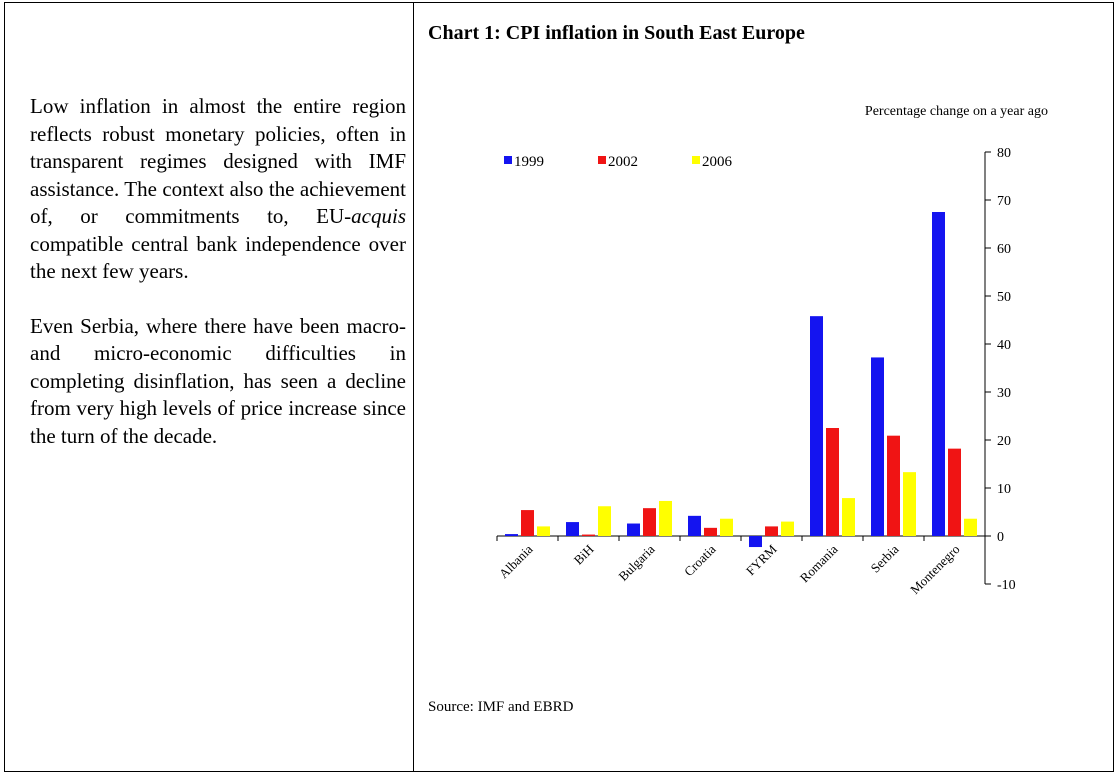  What do you see at coordinates (935, 570) in the screenshot?
I see `x-tick-label: Montenegro` at bounding box center [935, 570].